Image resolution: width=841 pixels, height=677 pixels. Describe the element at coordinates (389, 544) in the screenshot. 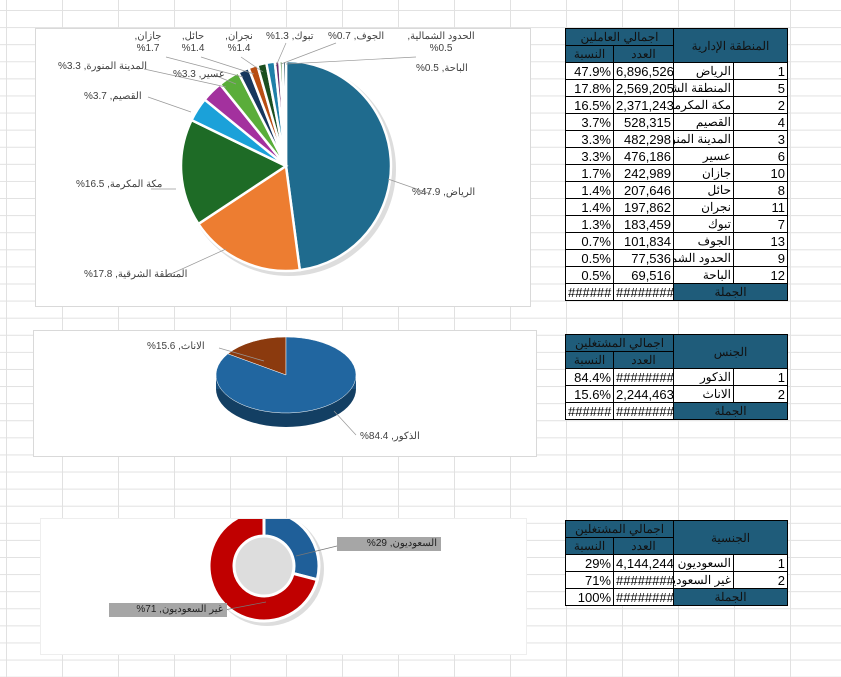

I see `label-saudi: السعوديون, 29%` at that location.